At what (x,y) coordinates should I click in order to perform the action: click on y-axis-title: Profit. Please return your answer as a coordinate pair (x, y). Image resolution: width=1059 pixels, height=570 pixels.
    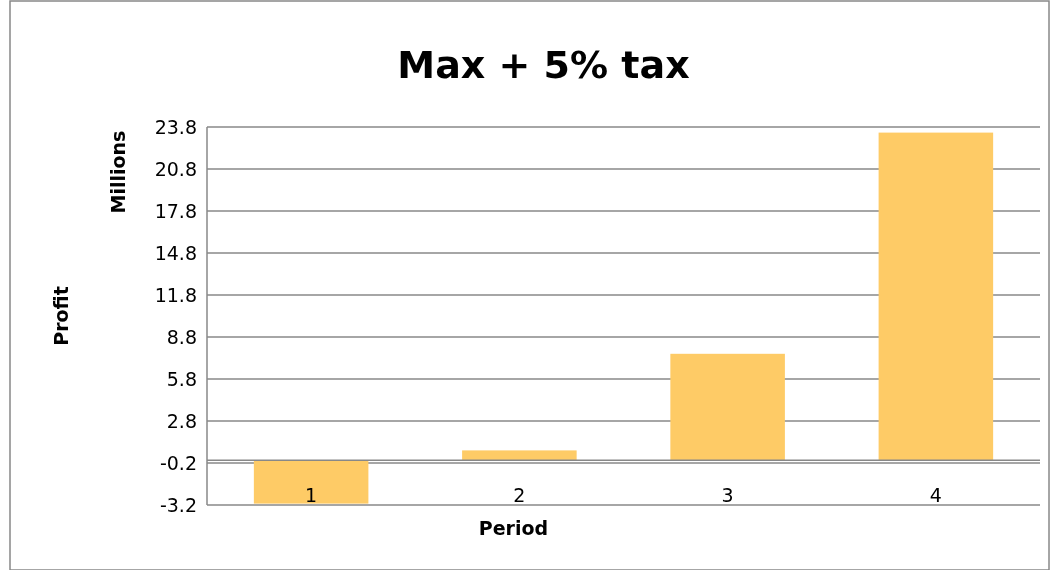
    Looking at the image, I should click on (61, 316).